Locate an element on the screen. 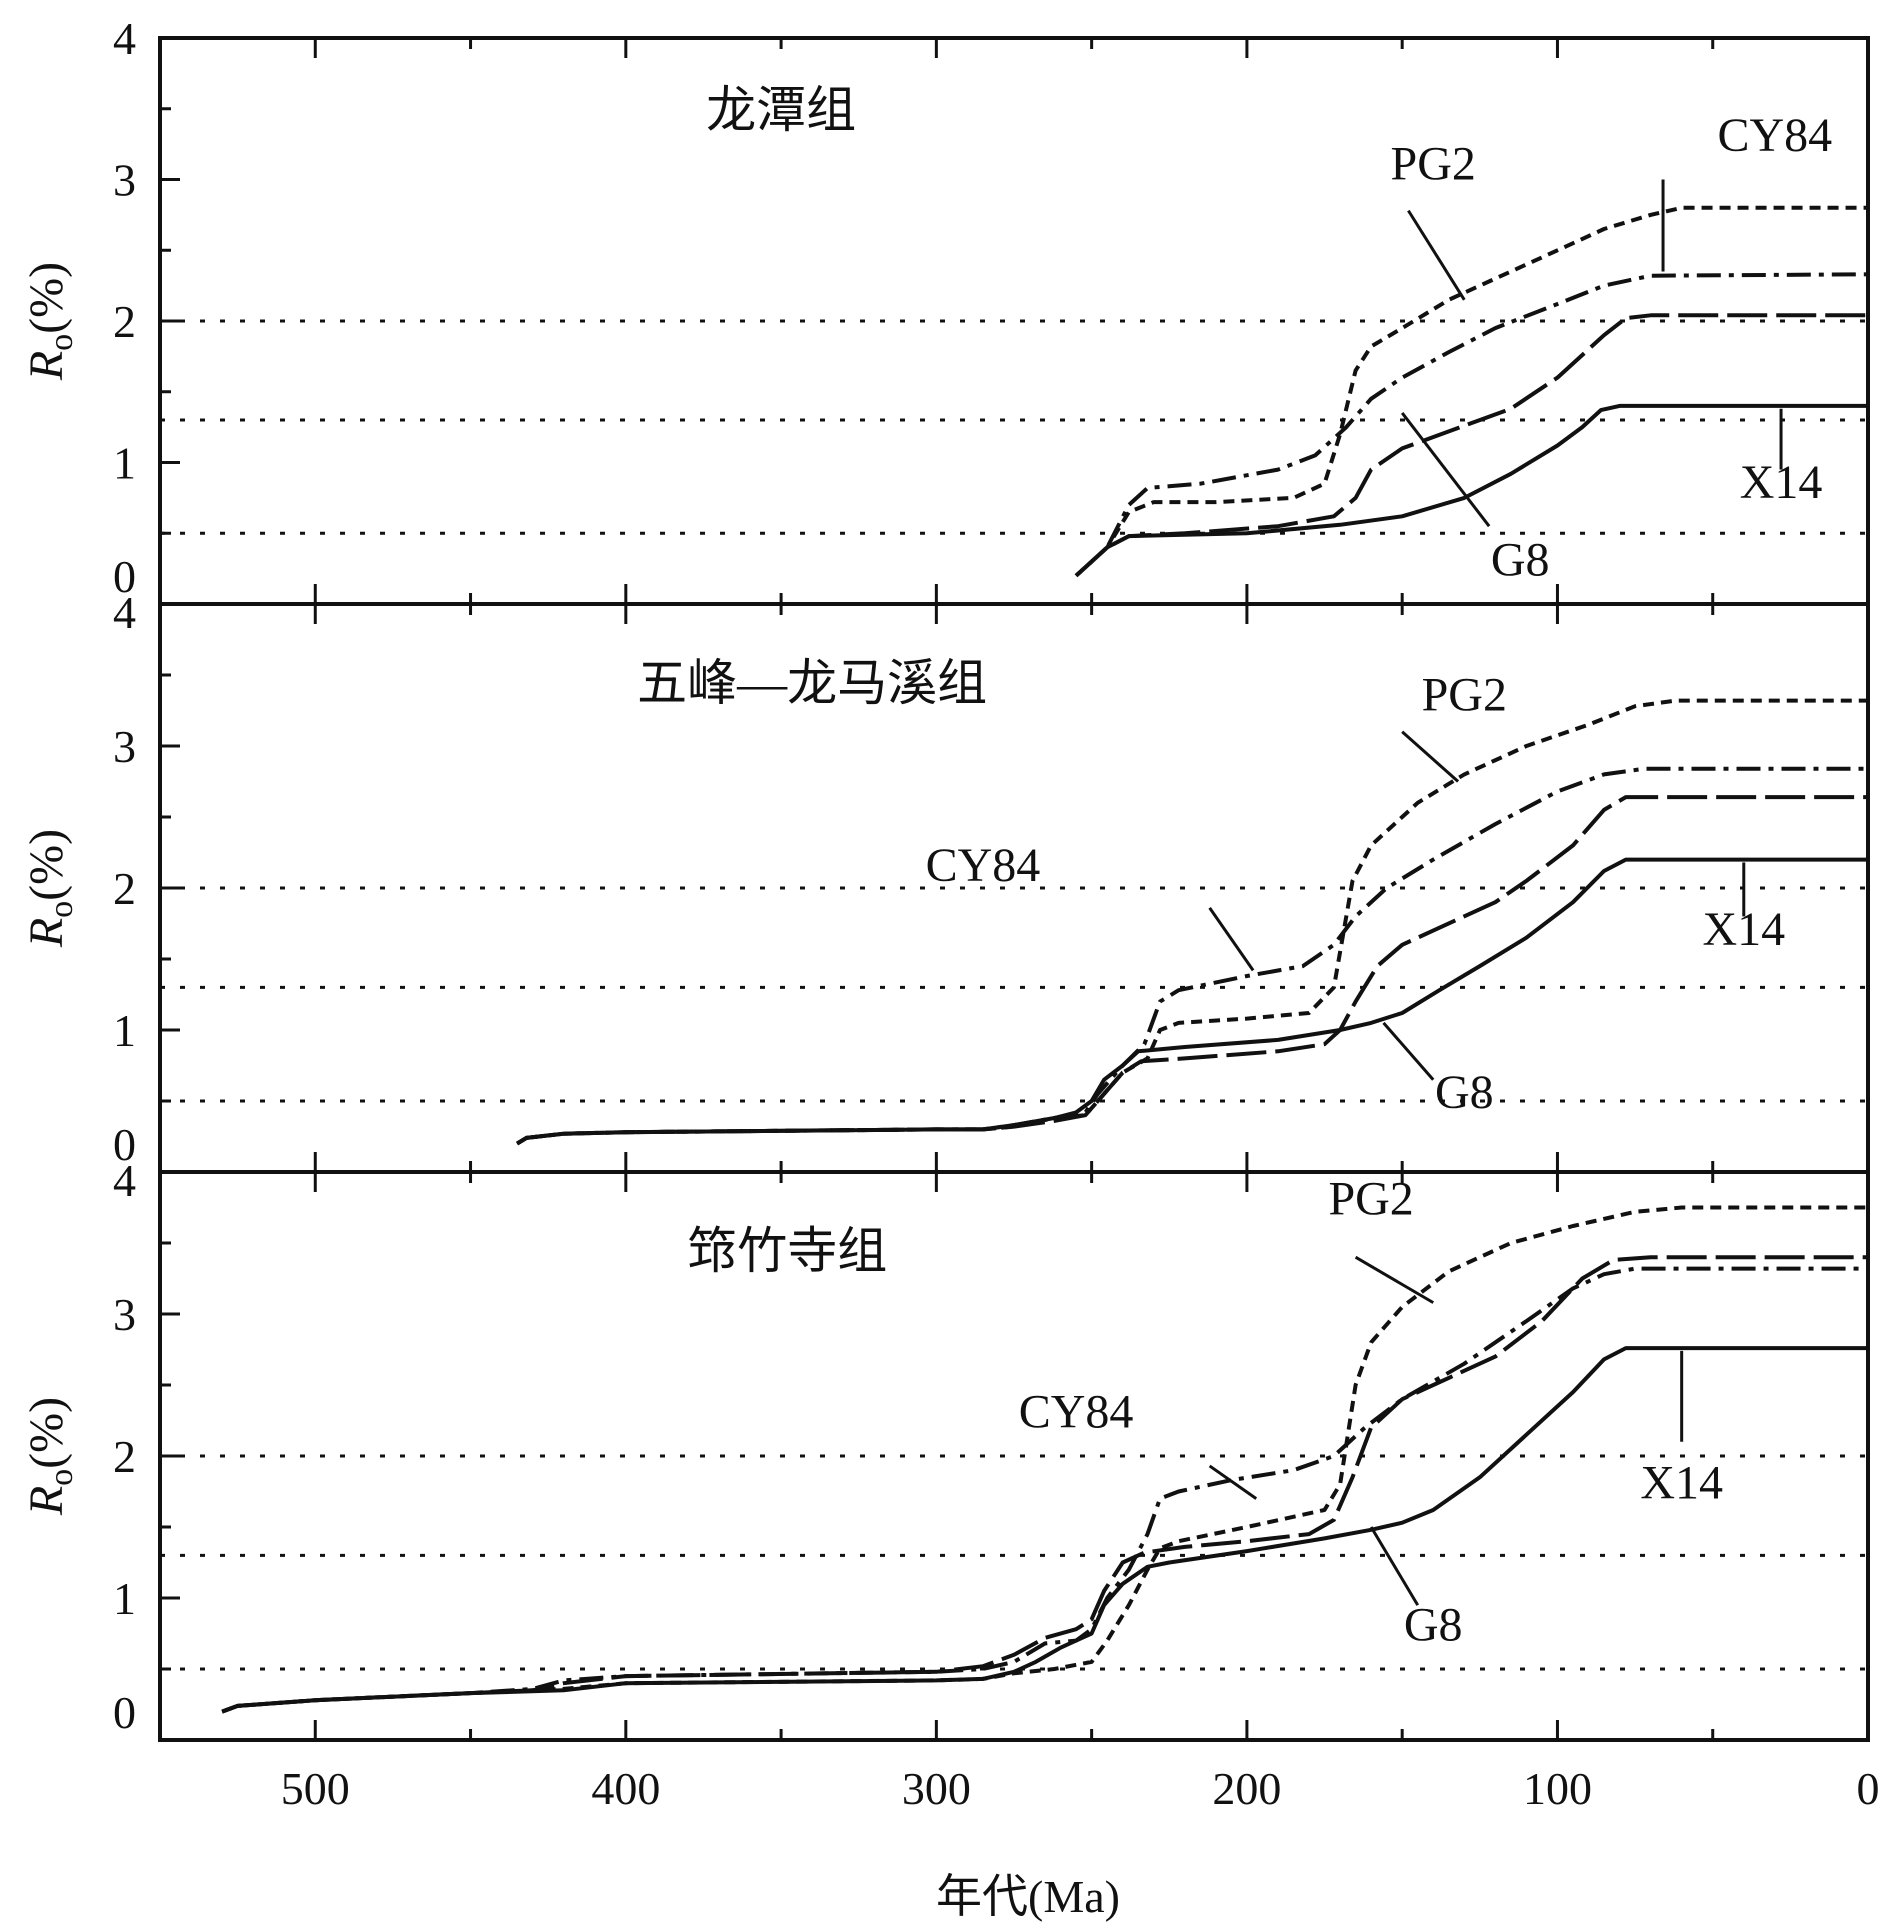  x-tick-label: 200 is located at coordinates (1246, 1788).